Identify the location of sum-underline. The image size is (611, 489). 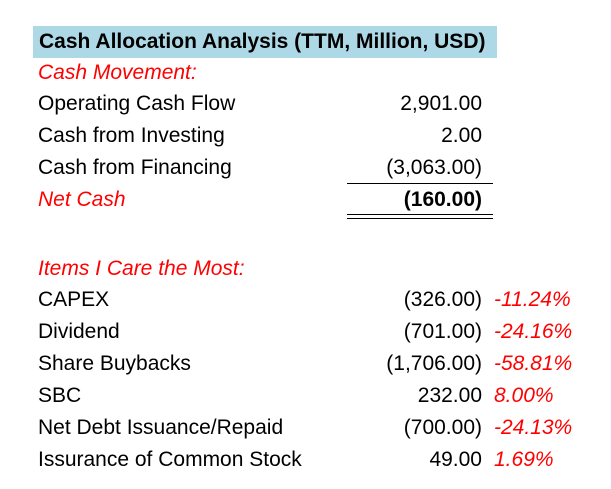
(420, 183).